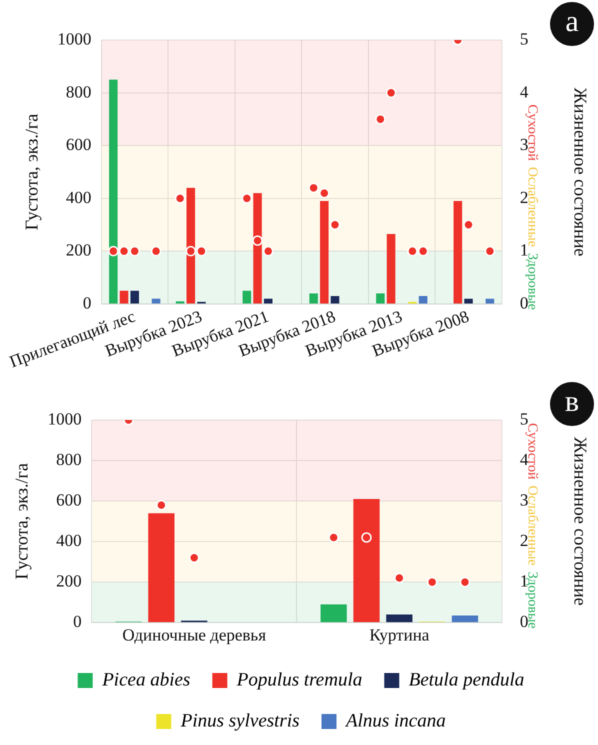 The image size is (598, 745). What do you see at coordinates (395, 721) in the screenshot?
I see `legend-label: Alnus incana` at bounding box center [395, 721].